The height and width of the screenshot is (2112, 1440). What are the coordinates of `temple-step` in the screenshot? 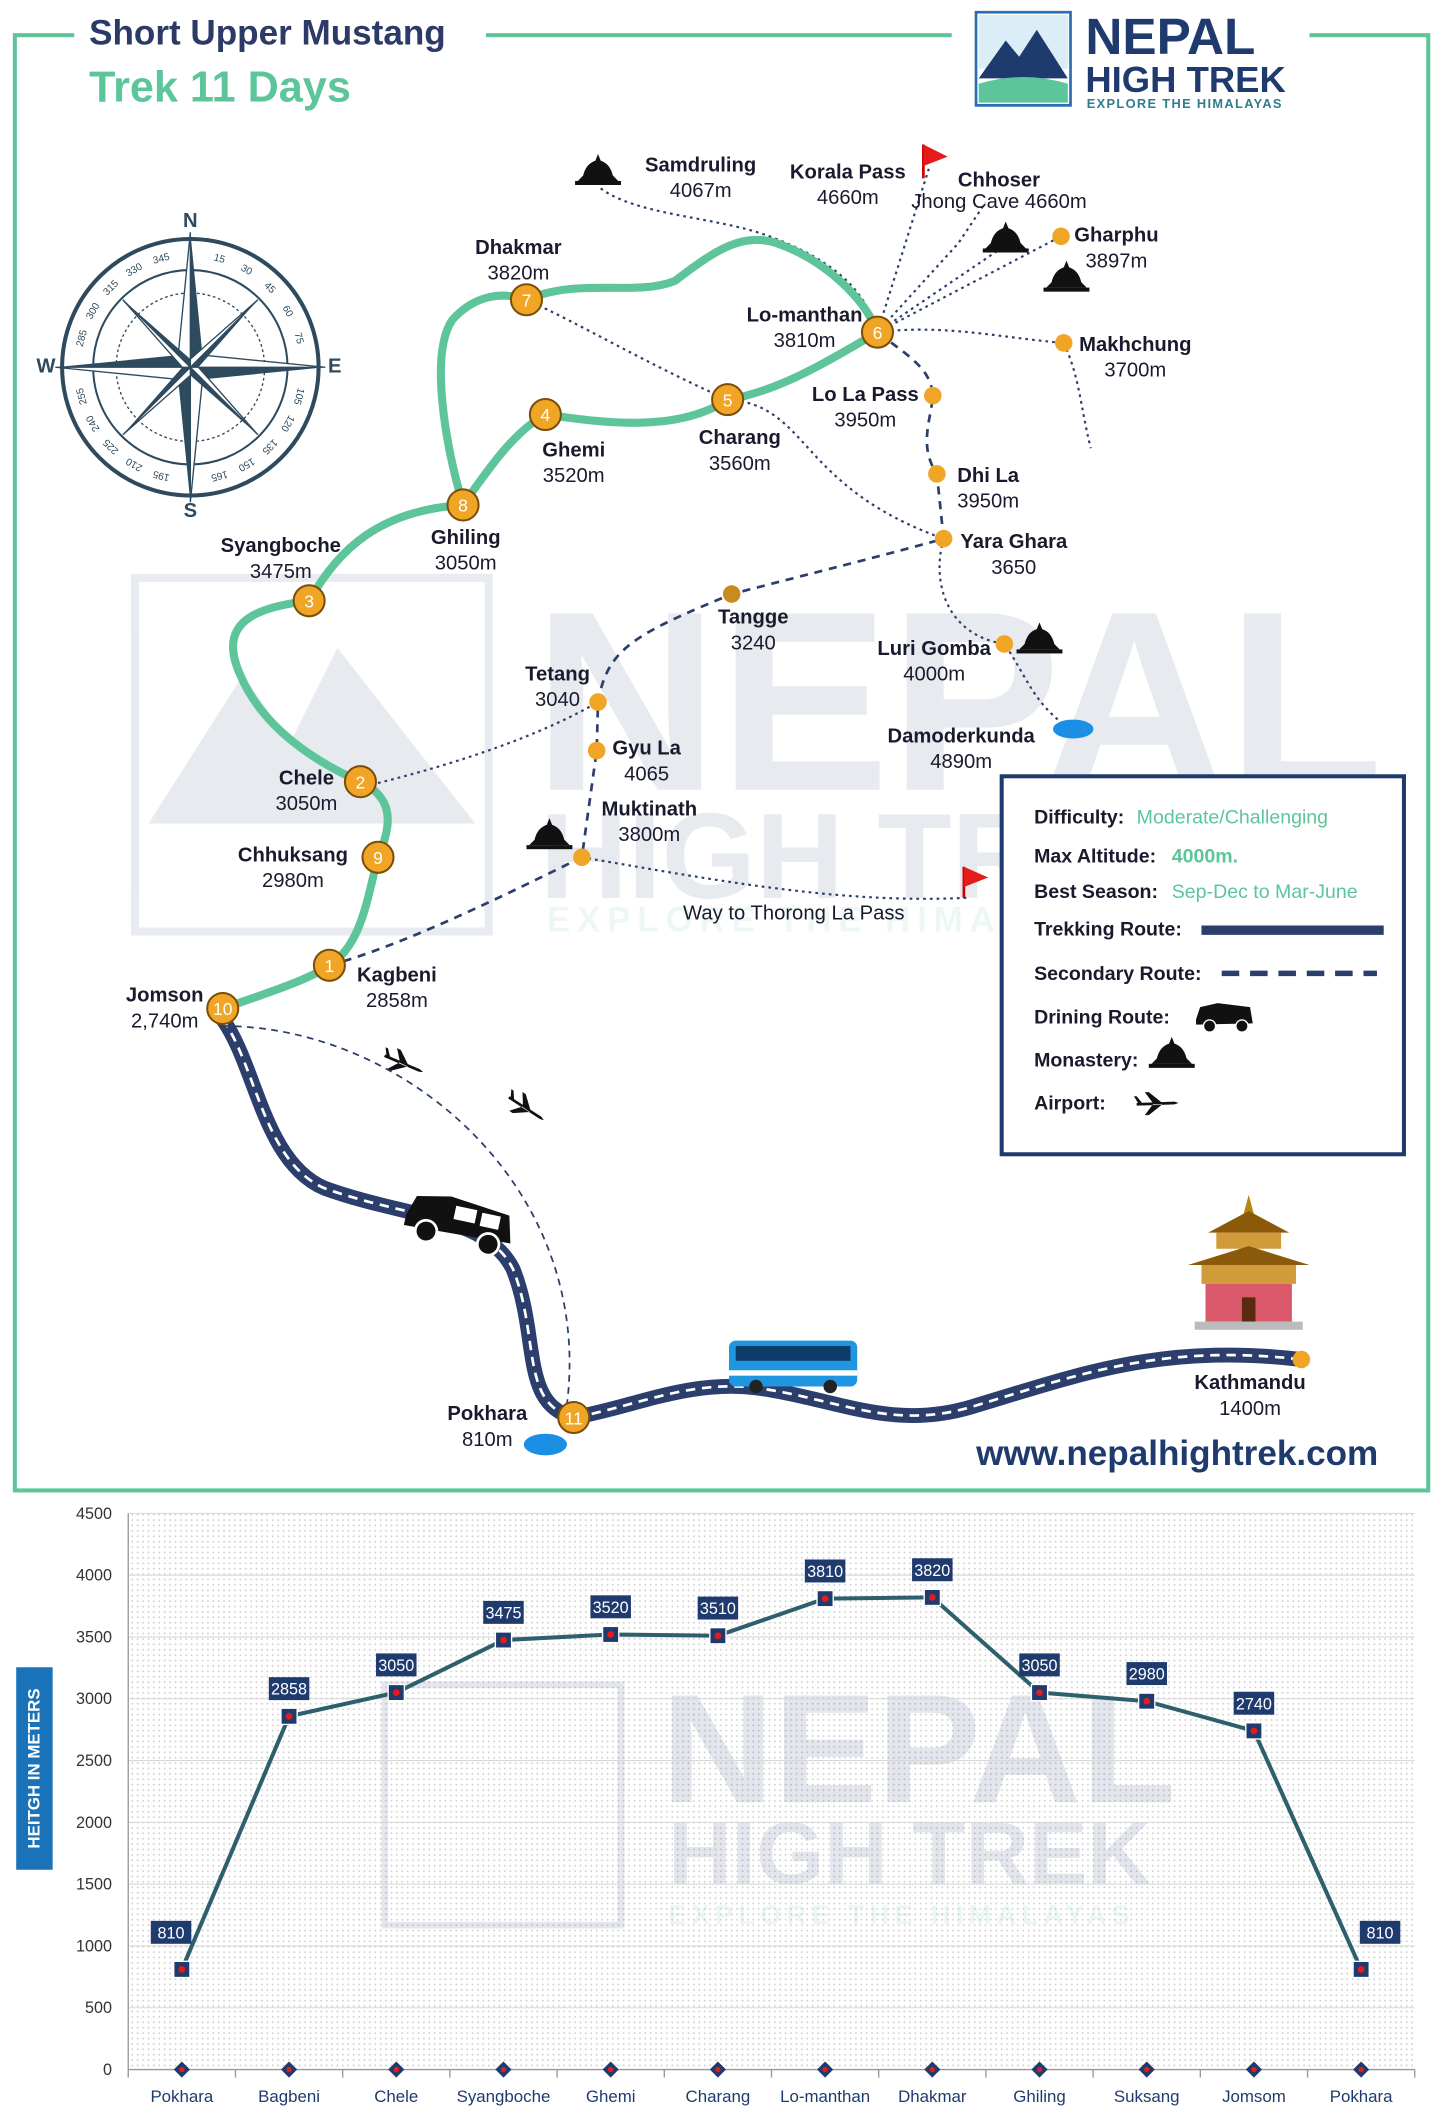 It's located at (1248, 1325).